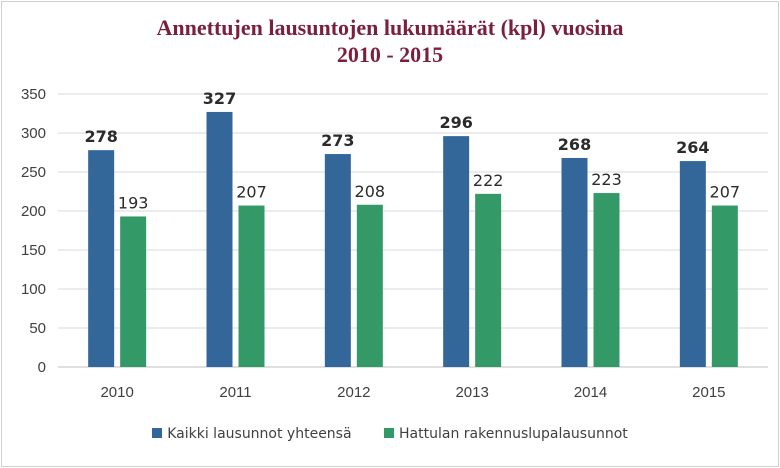 The width and height of the screenshot is (780, 468). I want to click on data-label-building-permits-2011: 207, so click(251, 192).